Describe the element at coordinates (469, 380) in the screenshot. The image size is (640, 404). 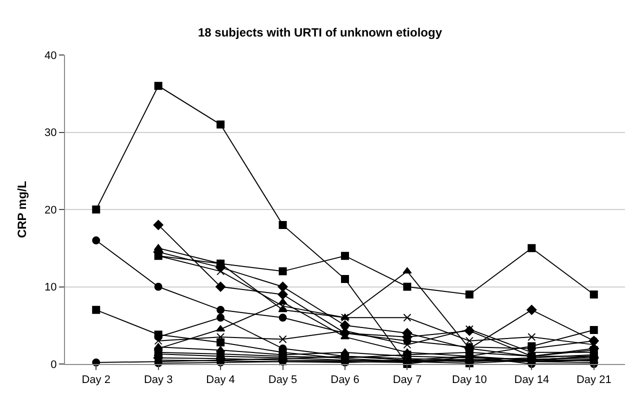
I see `x-tick-label: Day 10` at that location.